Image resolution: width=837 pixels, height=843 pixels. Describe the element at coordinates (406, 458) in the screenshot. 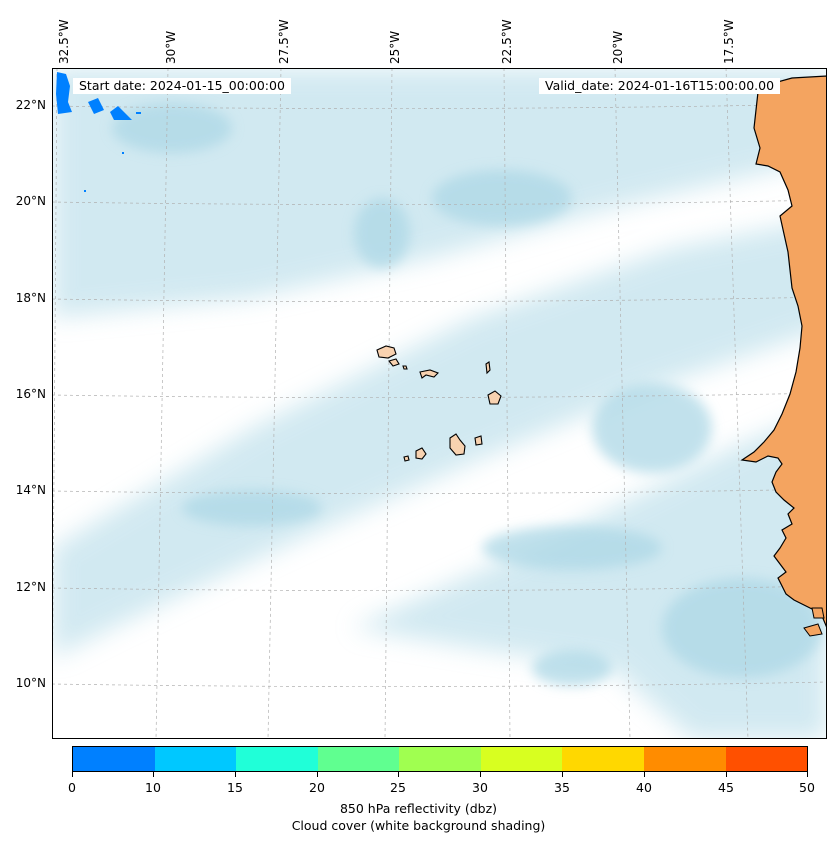

I see `island-brava` at that location.